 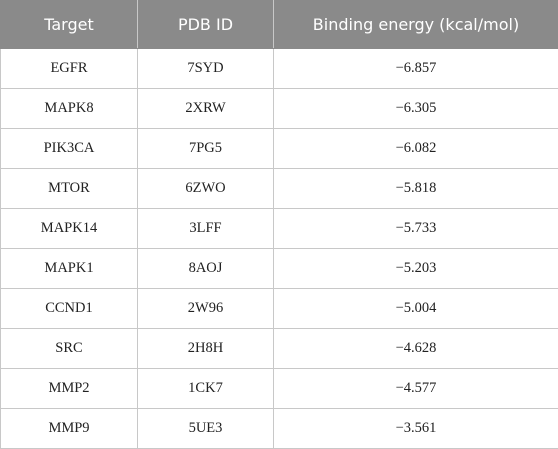 I want to click on header-cell: PDB ID, so click(x=206, y=25).